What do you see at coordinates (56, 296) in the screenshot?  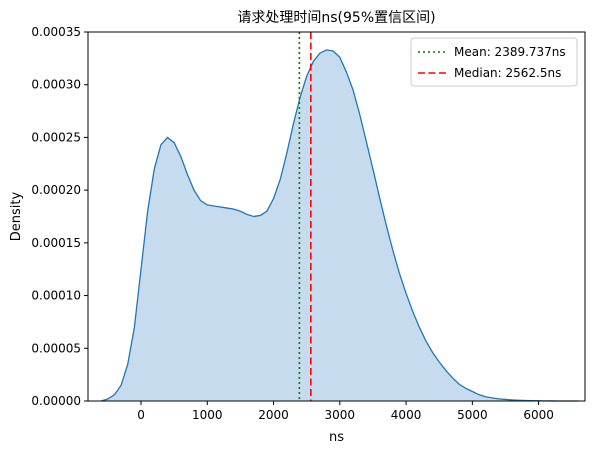 I see `y-tick-label: 0.00010` at bounding box center [56, 296].